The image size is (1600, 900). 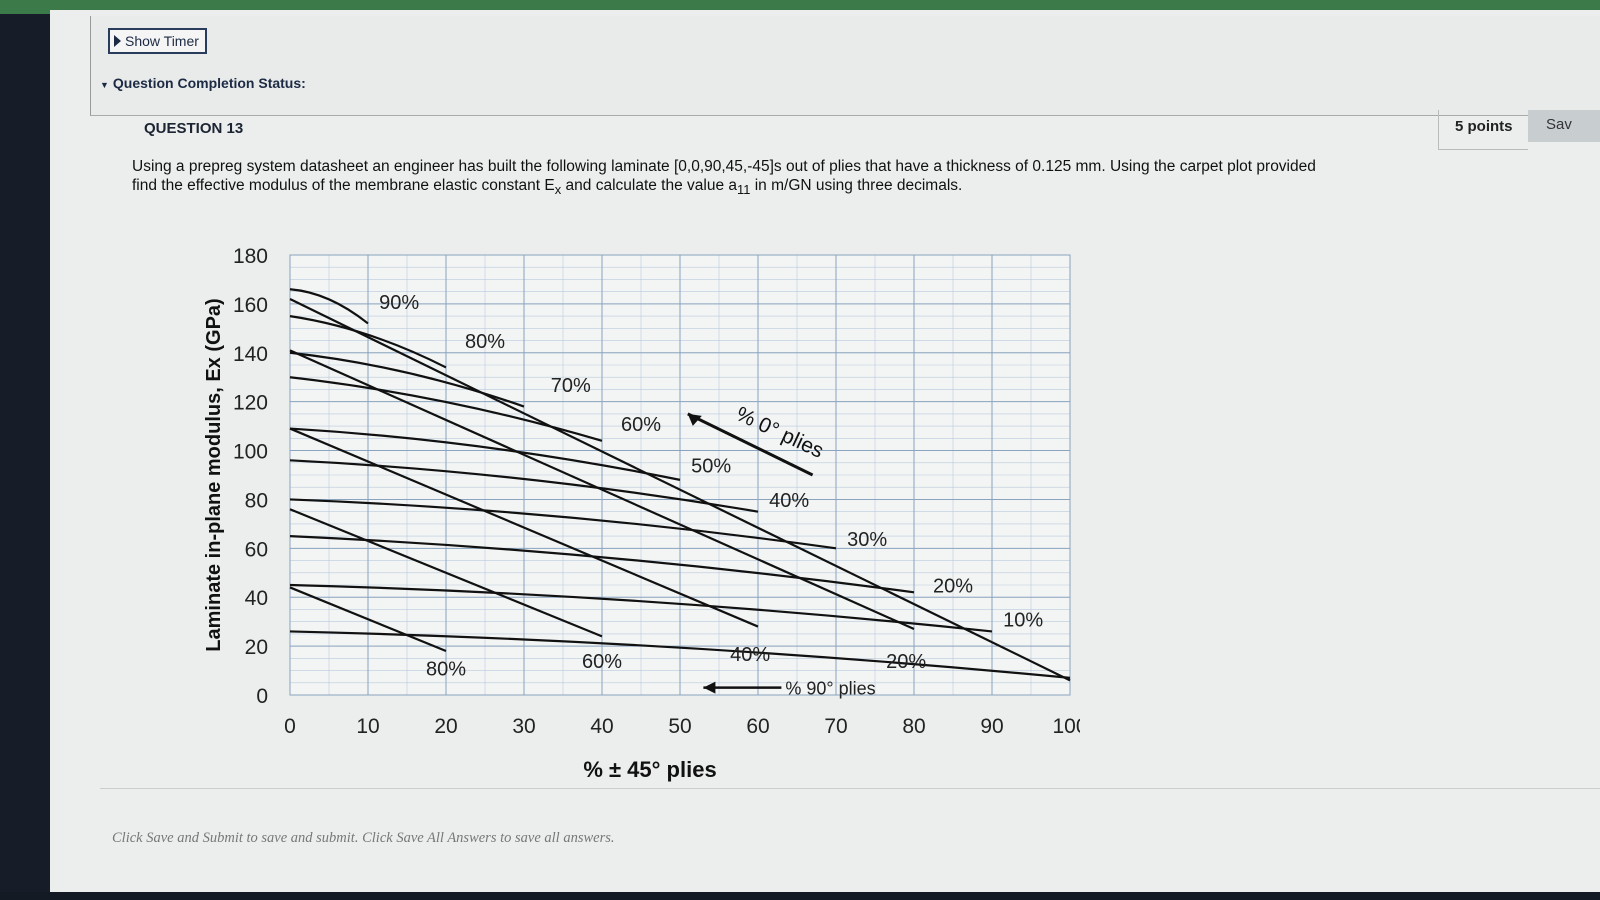 I want to click on question-title: QUESTION 13, so click(x=194, y=128).